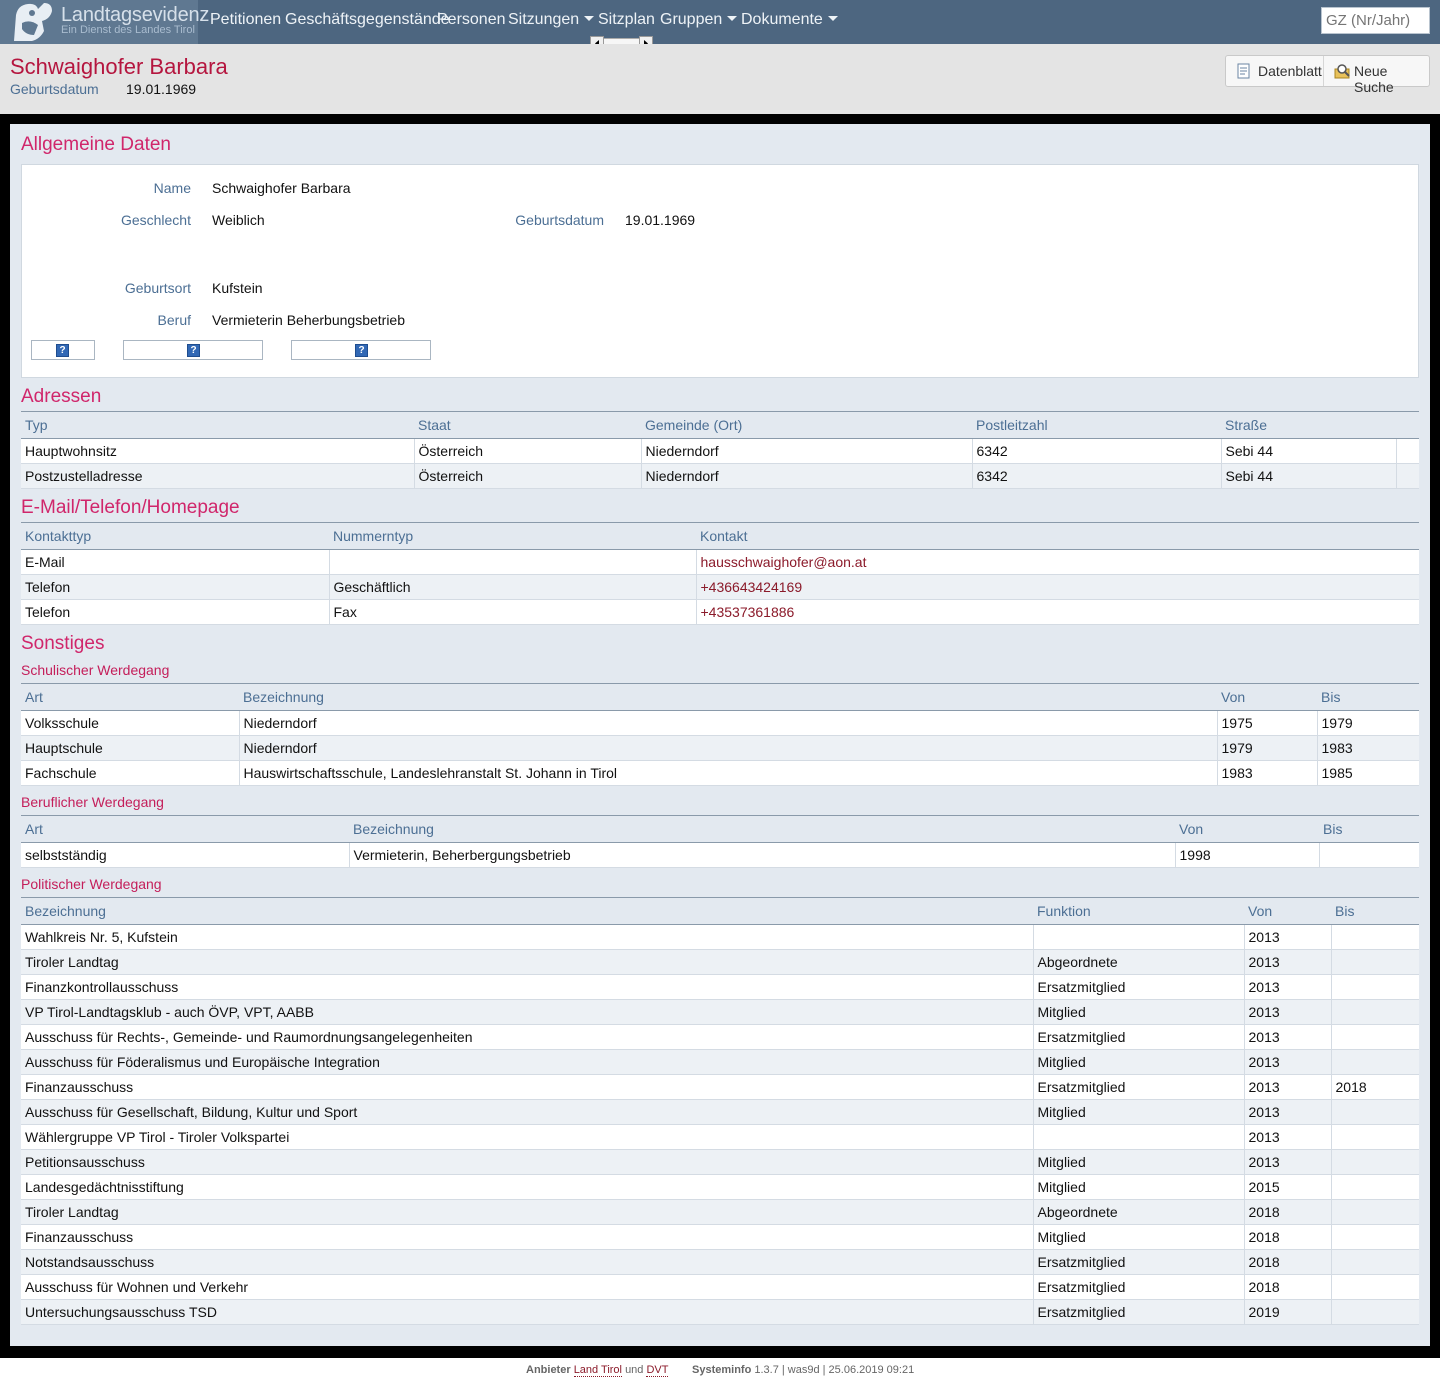  I want to click on nav-sitzplan: Sitzplan, so click(626, 20).